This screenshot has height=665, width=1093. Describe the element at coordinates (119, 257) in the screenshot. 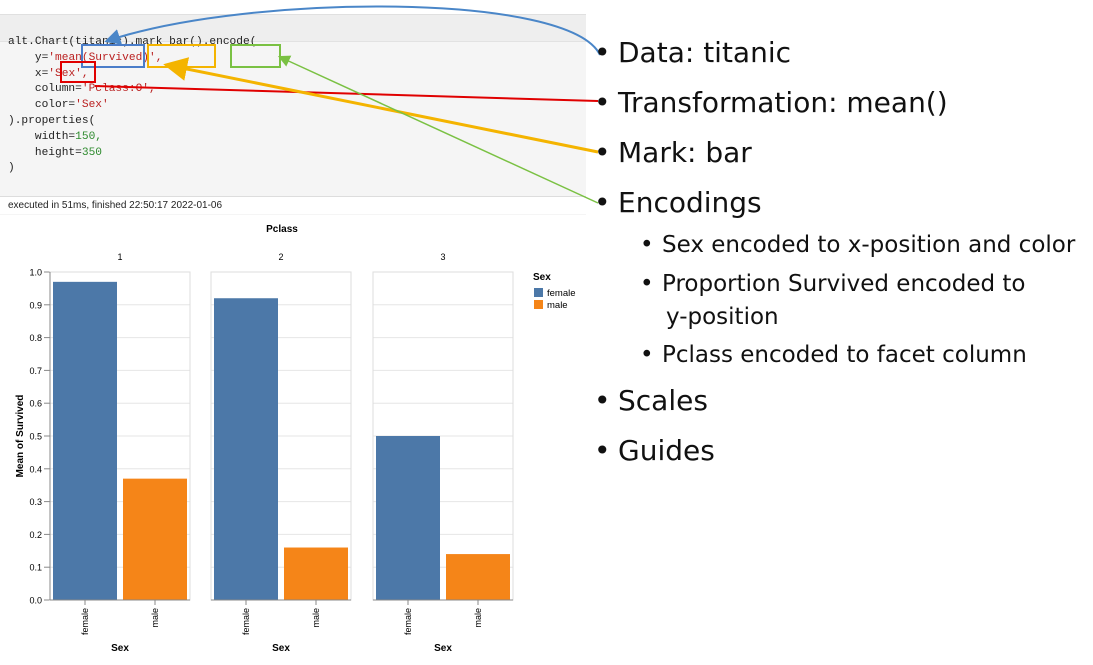

I see `facet-label: 1` at that location.